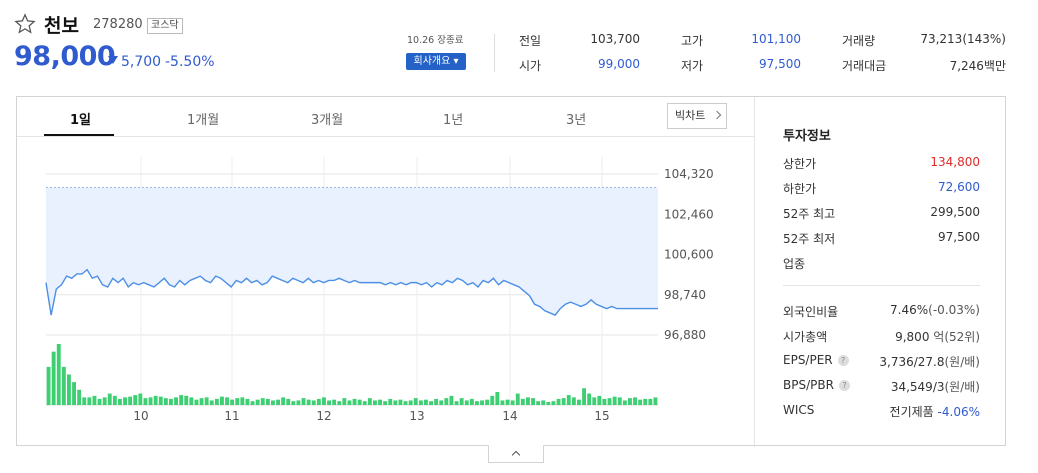 The height and width of the screenshot is (473, 1038). What do you see at coordinates (809, 214) in the screenshot?
I see `high52-label: 52주 최고` at bounding box center [809, 214].